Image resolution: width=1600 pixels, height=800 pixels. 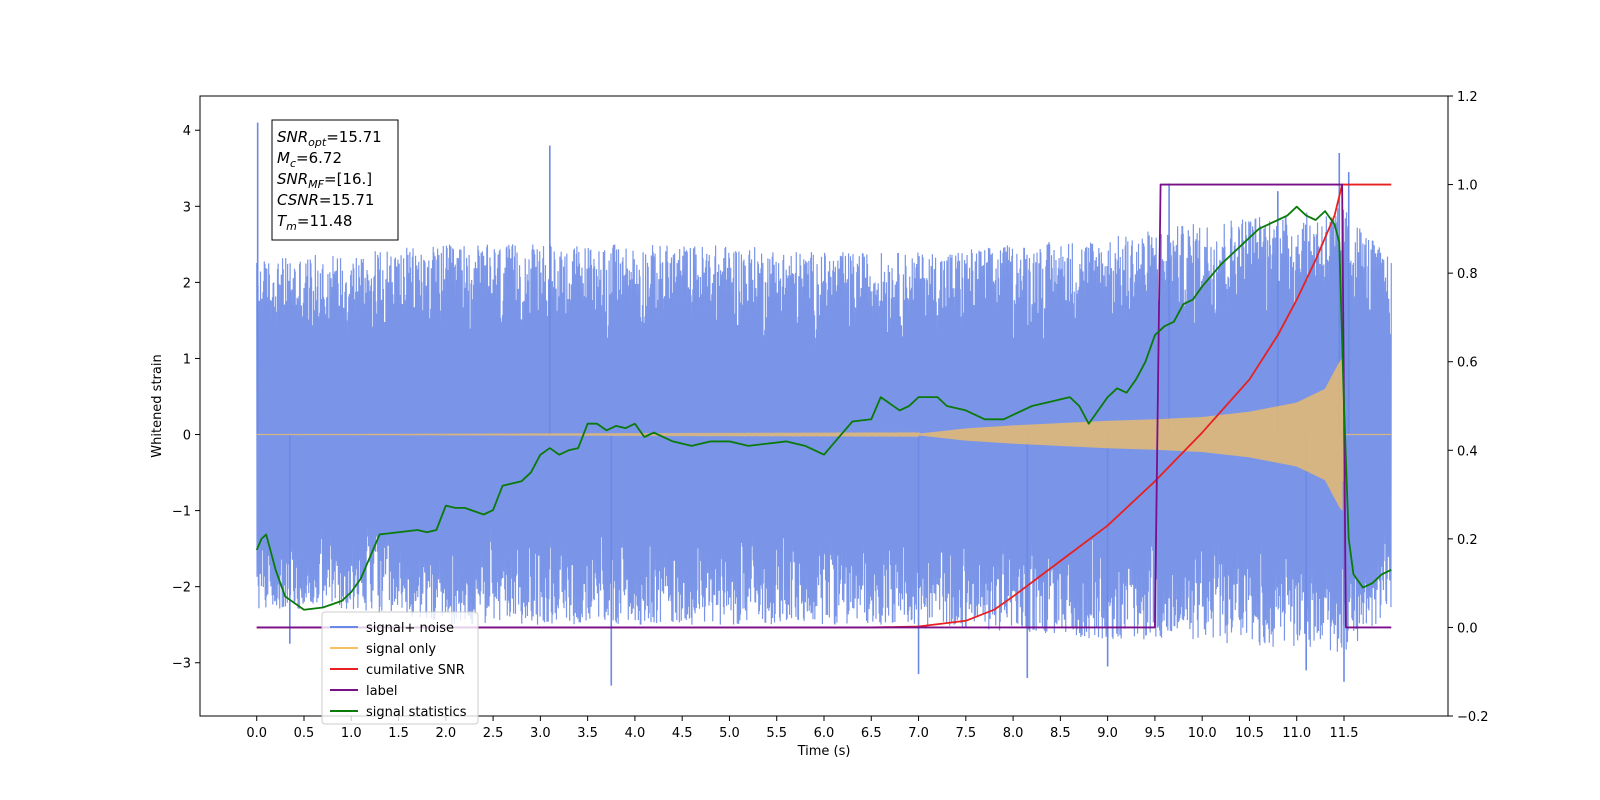 I want to click on annotation-symbol: M, so click(x=283, y=158).